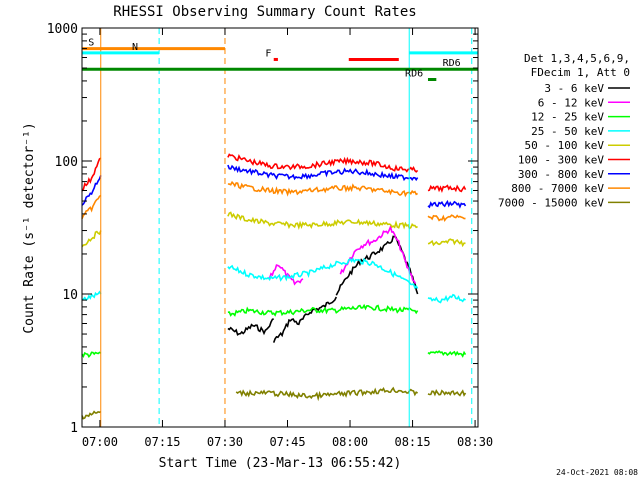  What do you see at coordinates (597, 472) in the screenshot?
I see `timestamp: 24-Oct-2021 08:08` at bounding box center [597, 472].